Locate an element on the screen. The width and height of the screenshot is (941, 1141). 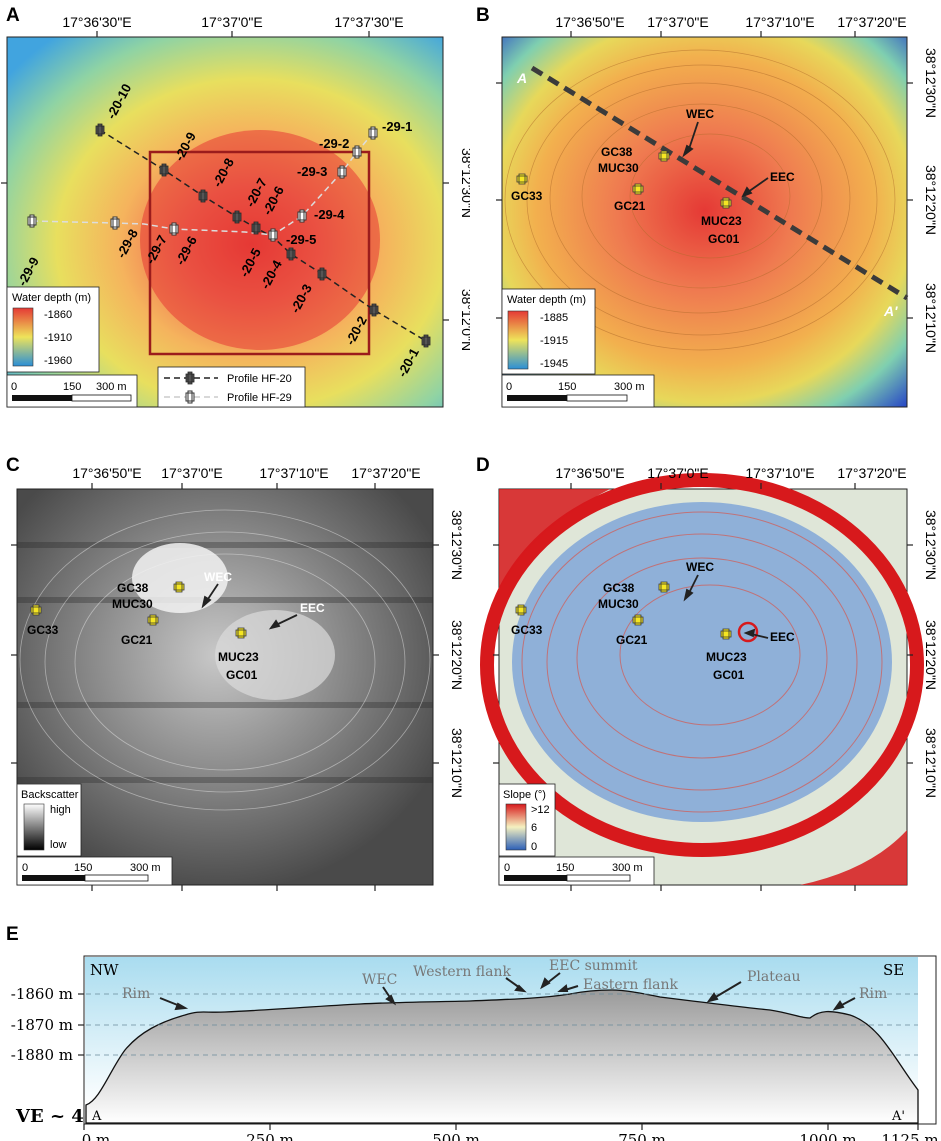
panel-d-site-gc01: GC01 is located at coordinates (729, 675).